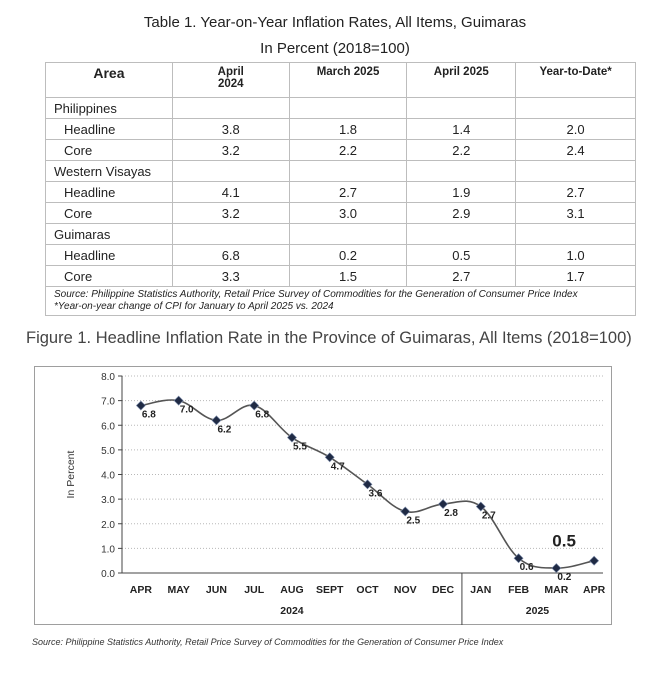 The height and width of the screenshot is (674, 670). Describe the element at coordinates (335, 48) in the screenshot. I see `table-subtitle: In Percent (2018=100)` at that location.